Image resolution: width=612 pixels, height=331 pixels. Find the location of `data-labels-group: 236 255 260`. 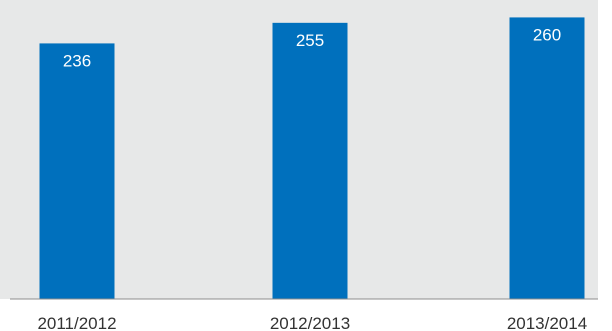

data-labels-group: 236 255 260 is located at coordinates (312, 47).